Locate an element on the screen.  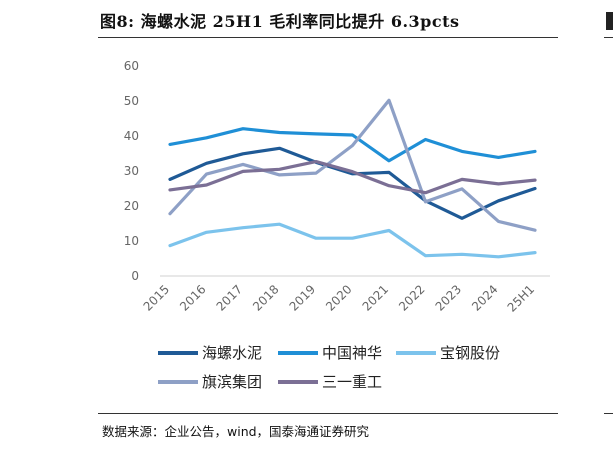
x-tick-label: 2020 is located at coordinates (338, 297).